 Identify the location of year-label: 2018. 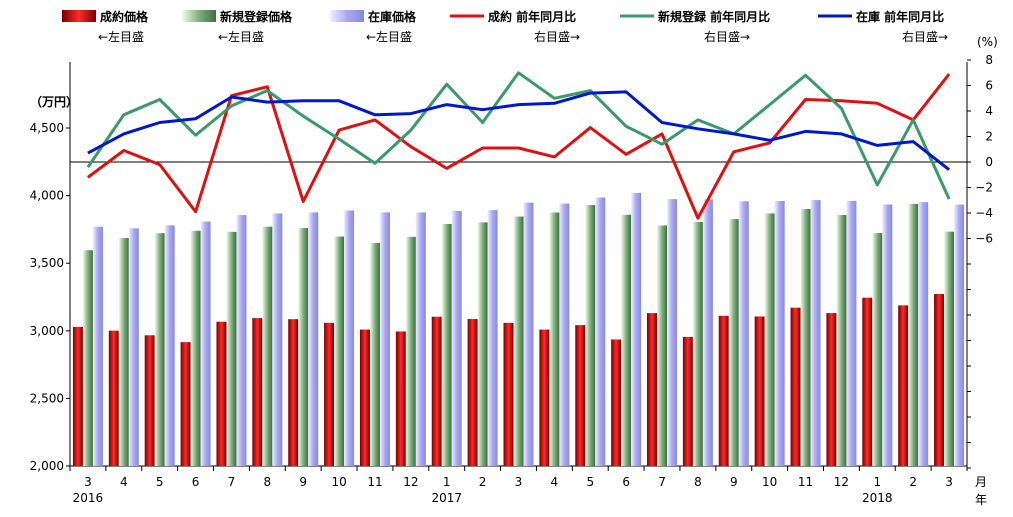
(877, 498).